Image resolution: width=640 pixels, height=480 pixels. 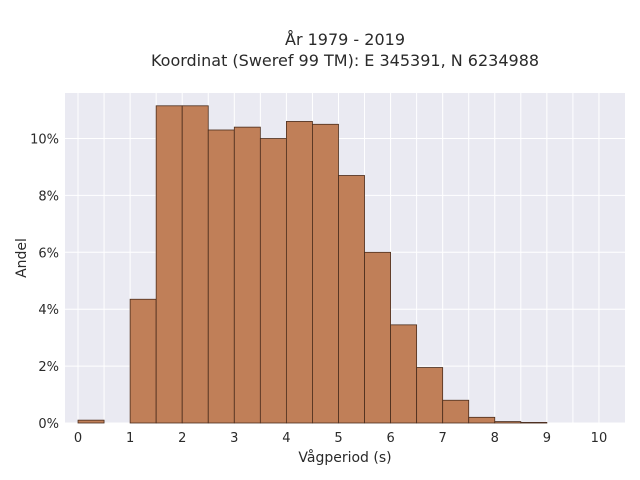 I want to click on y-axis-label: Andel, so click(x=22, y=258).